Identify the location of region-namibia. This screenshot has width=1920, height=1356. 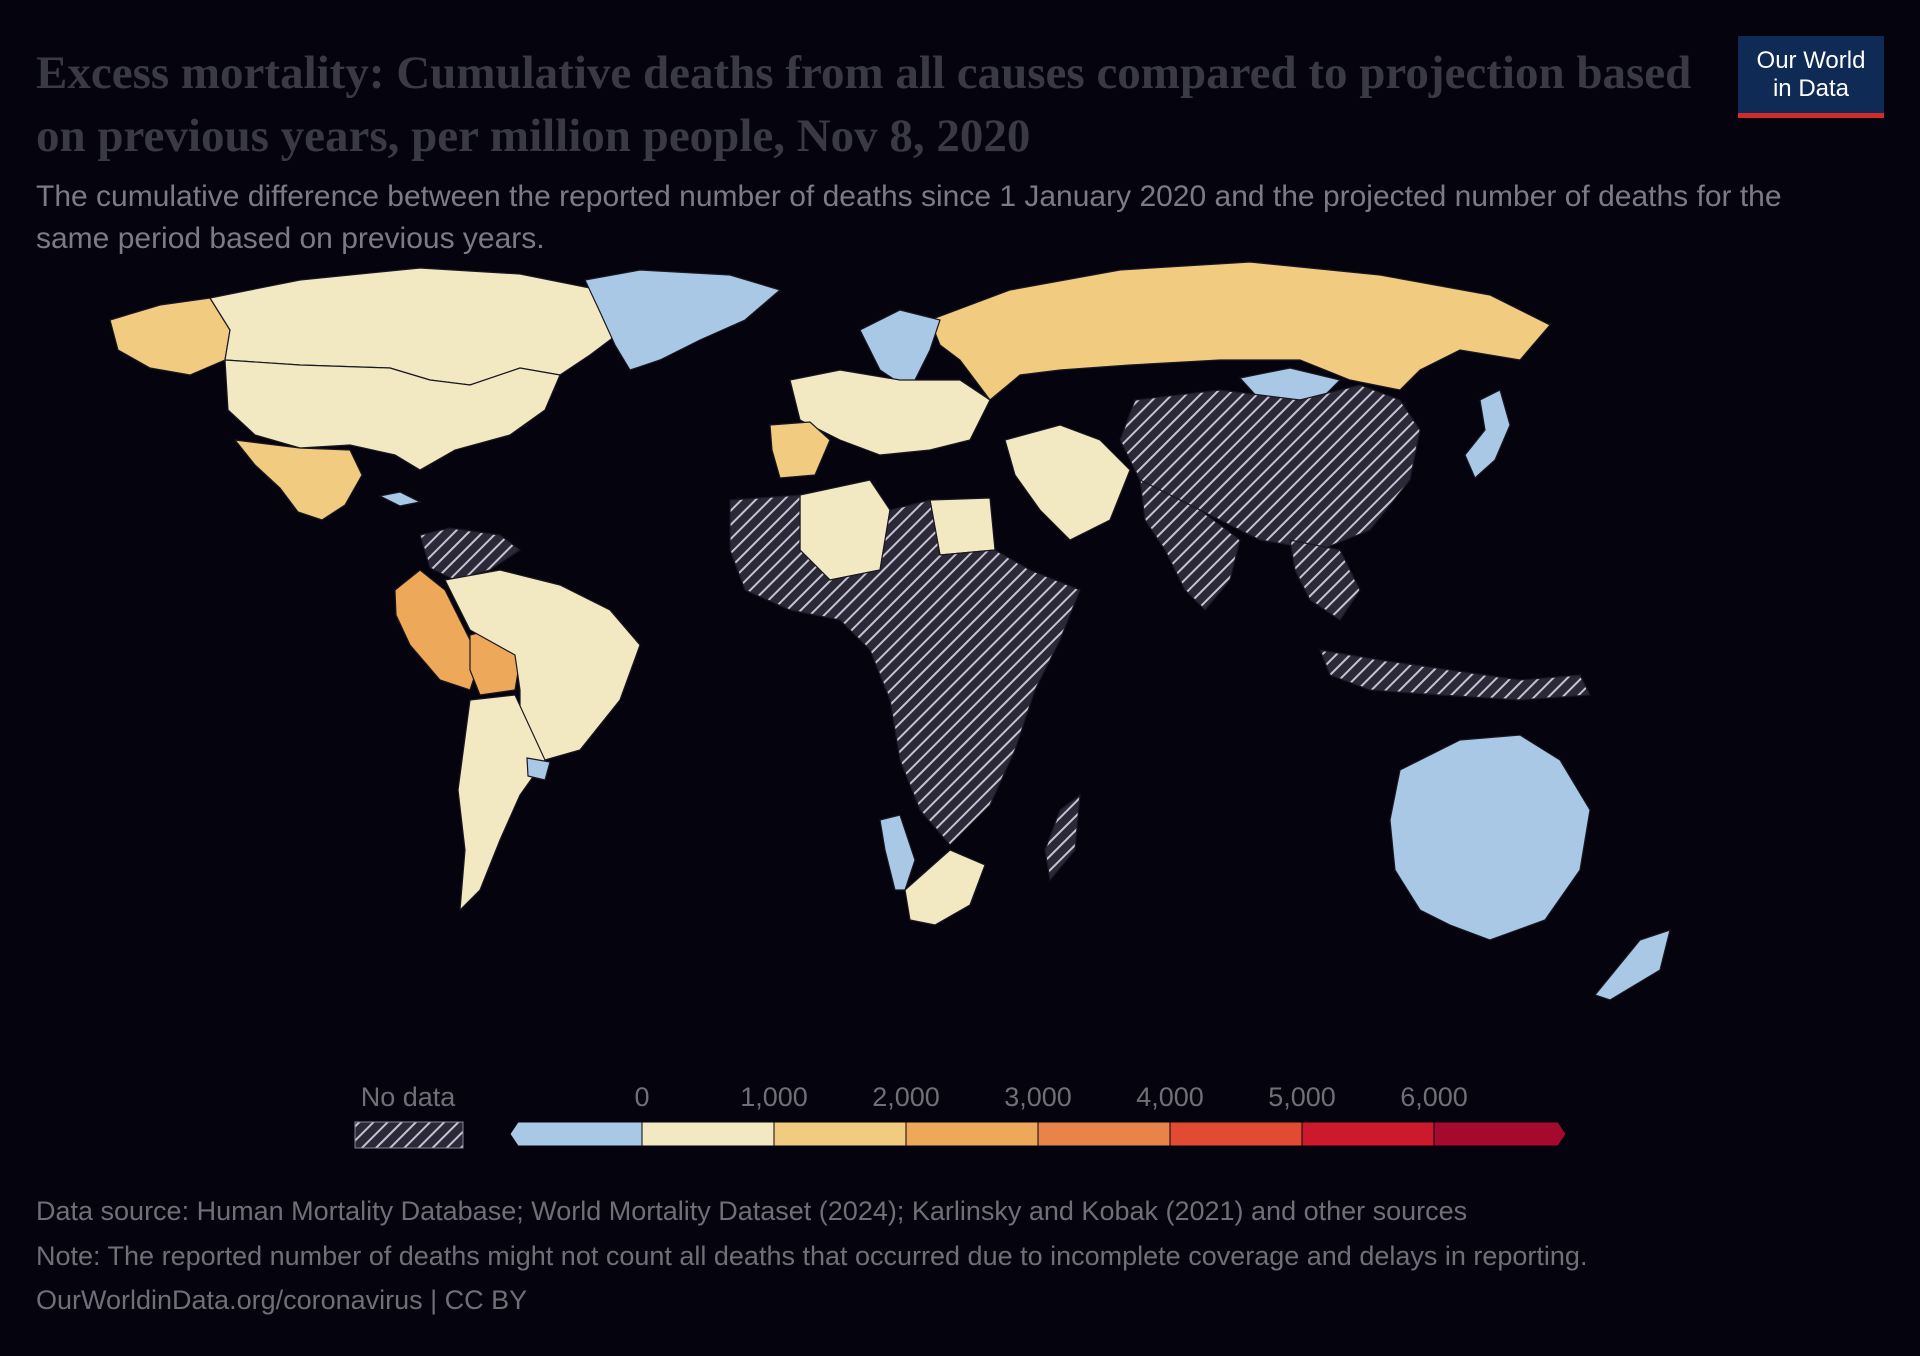
(897, 852).